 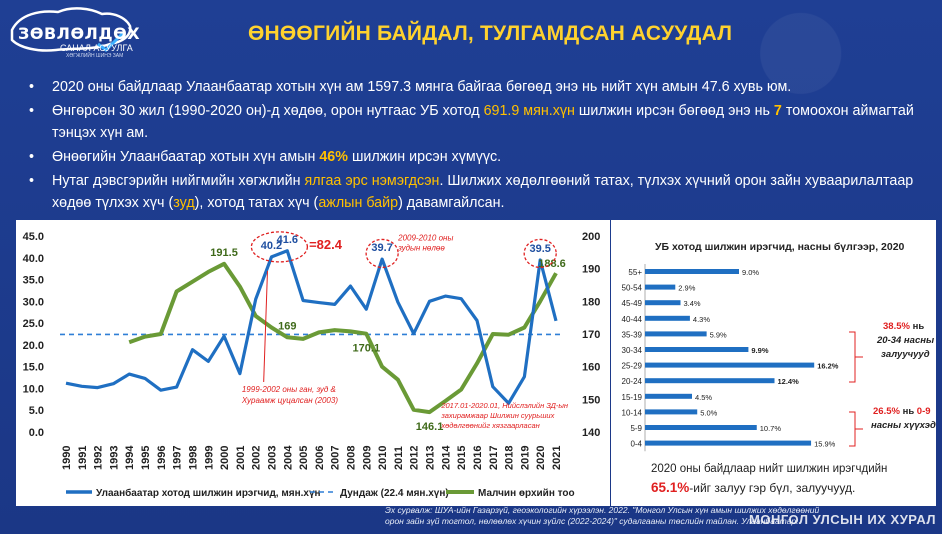 I want to click on annotation-arrow, so click(x=265, y=326).